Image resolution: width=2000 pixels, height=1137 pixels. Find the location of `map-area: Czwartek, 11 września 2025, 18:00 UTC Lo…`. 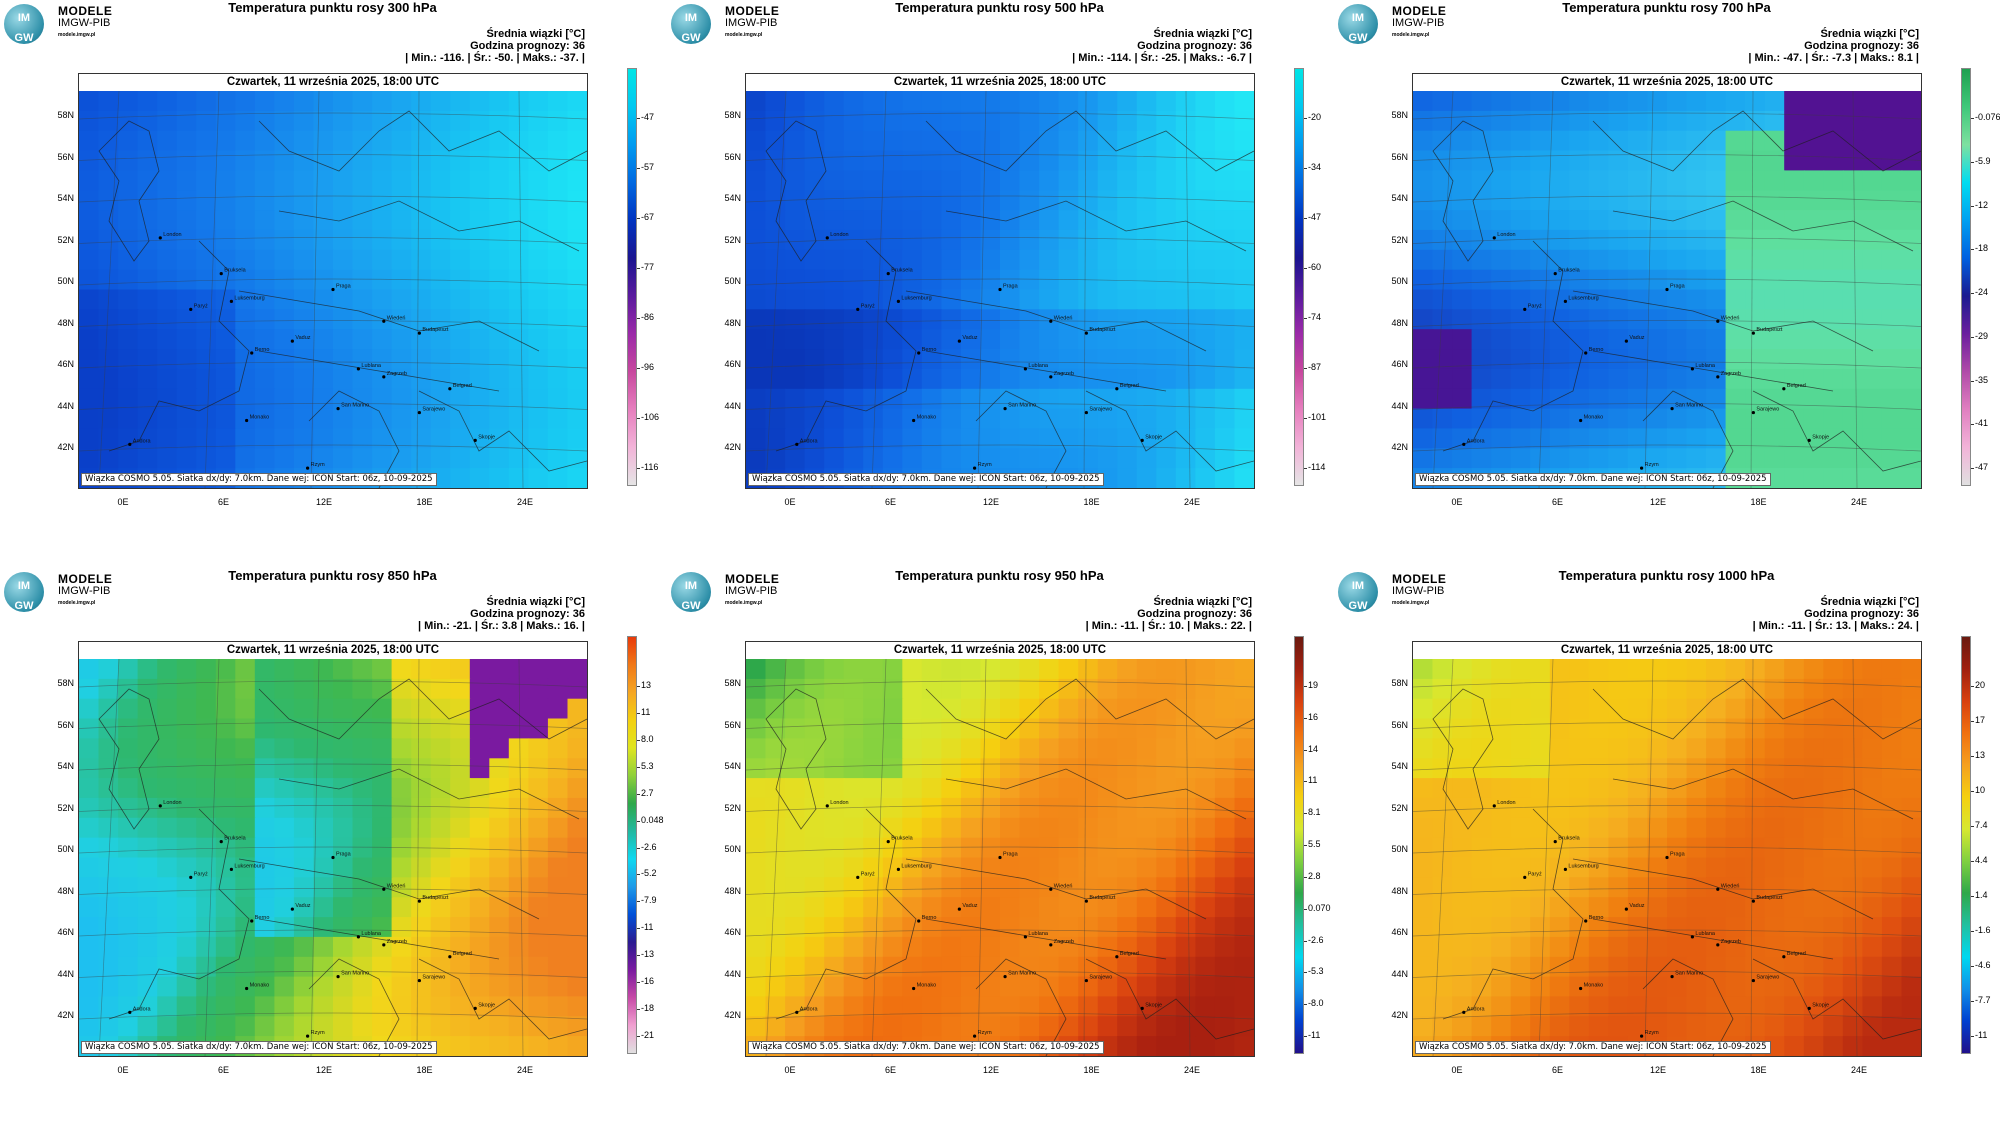

map-area: Czwartek, 11 września 2025, 18:00 UTC Lo… is located at coordinates (1000, 849).